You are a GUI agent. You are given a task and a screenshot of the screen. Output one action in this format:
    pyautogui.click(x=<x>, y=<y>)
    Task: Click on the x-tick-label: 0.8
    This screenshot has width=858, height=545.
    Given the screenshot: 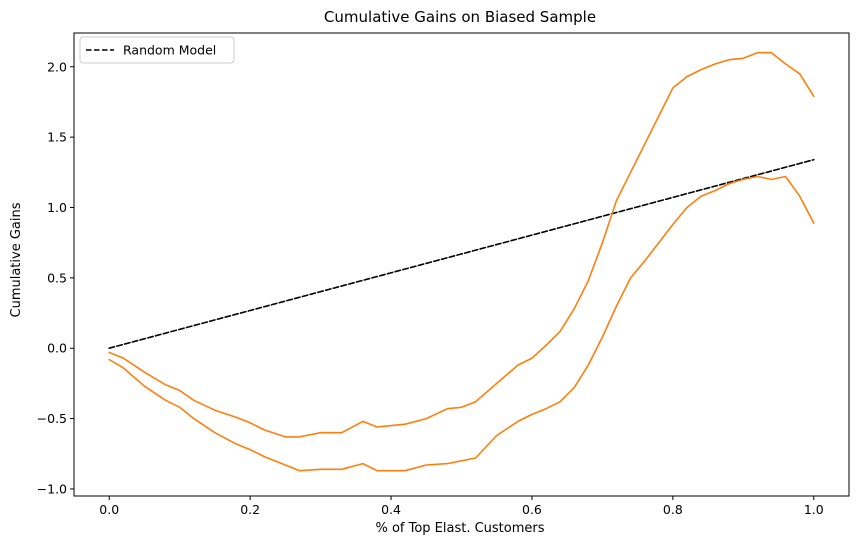 What is the action you would take?
    pyautogui.click(x=673, y=509)
    